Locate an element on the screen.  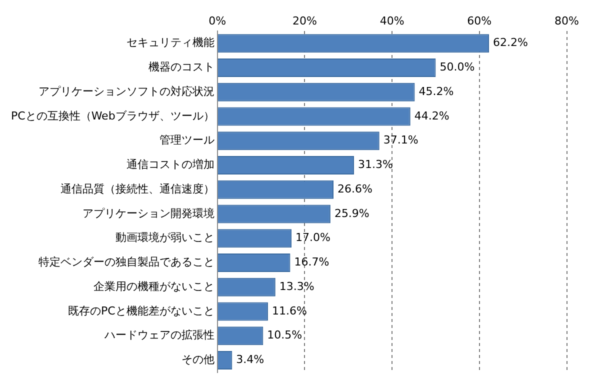
y-tick-label: アプリケーション開発環境 is located at coordinates (148, 213).